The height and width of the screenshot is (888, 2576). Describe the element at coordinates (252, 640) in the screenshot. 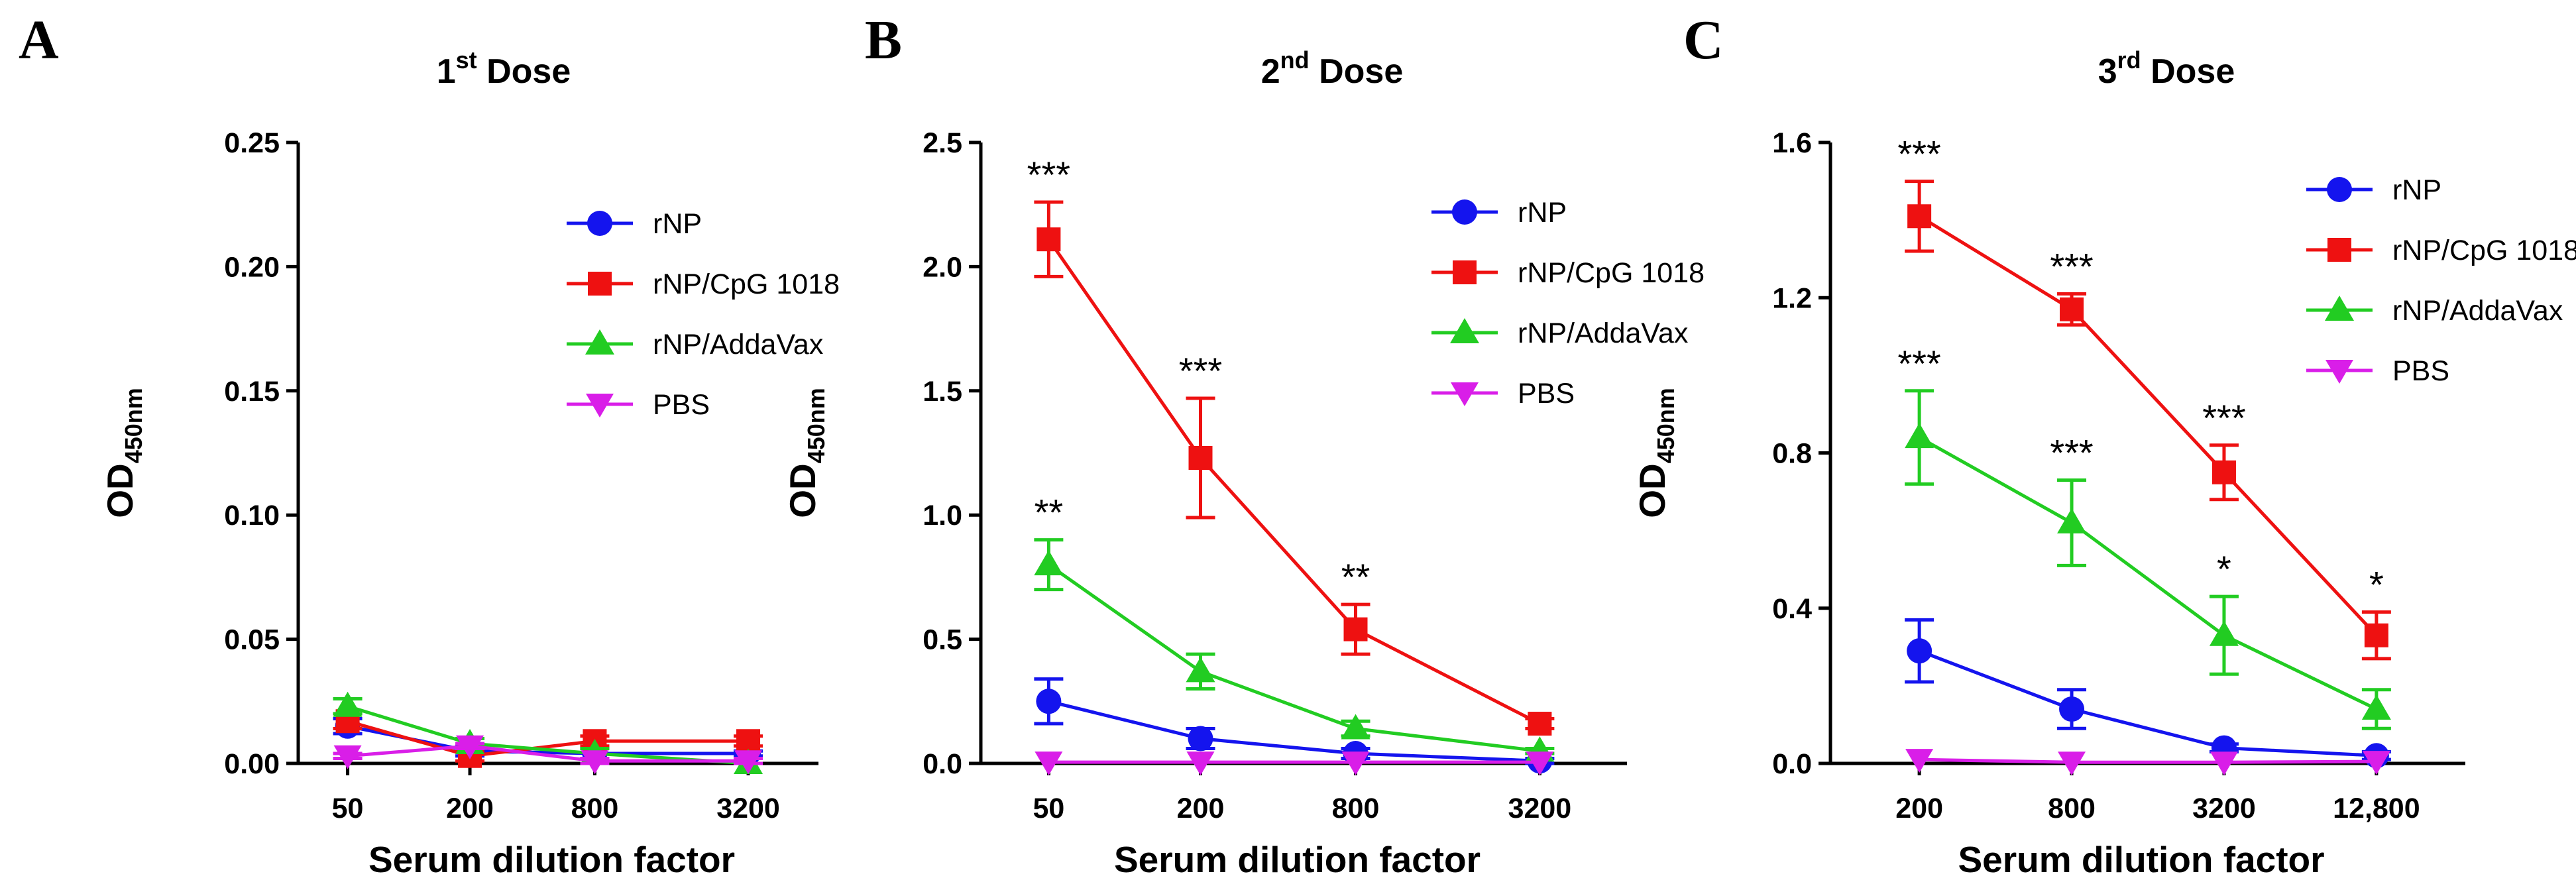

I see `y-tick-label: 0.05` at that location.